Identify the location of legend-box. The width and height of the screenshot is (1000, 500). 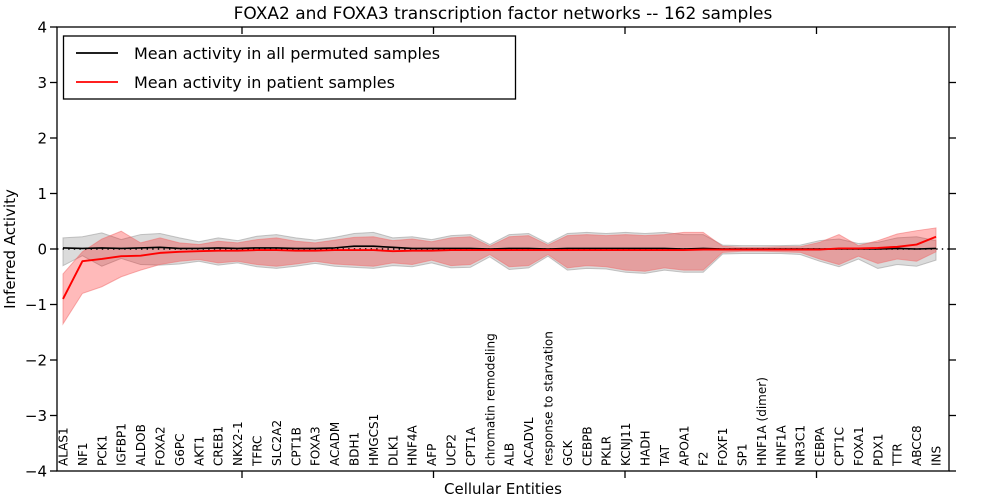
(289, 67).